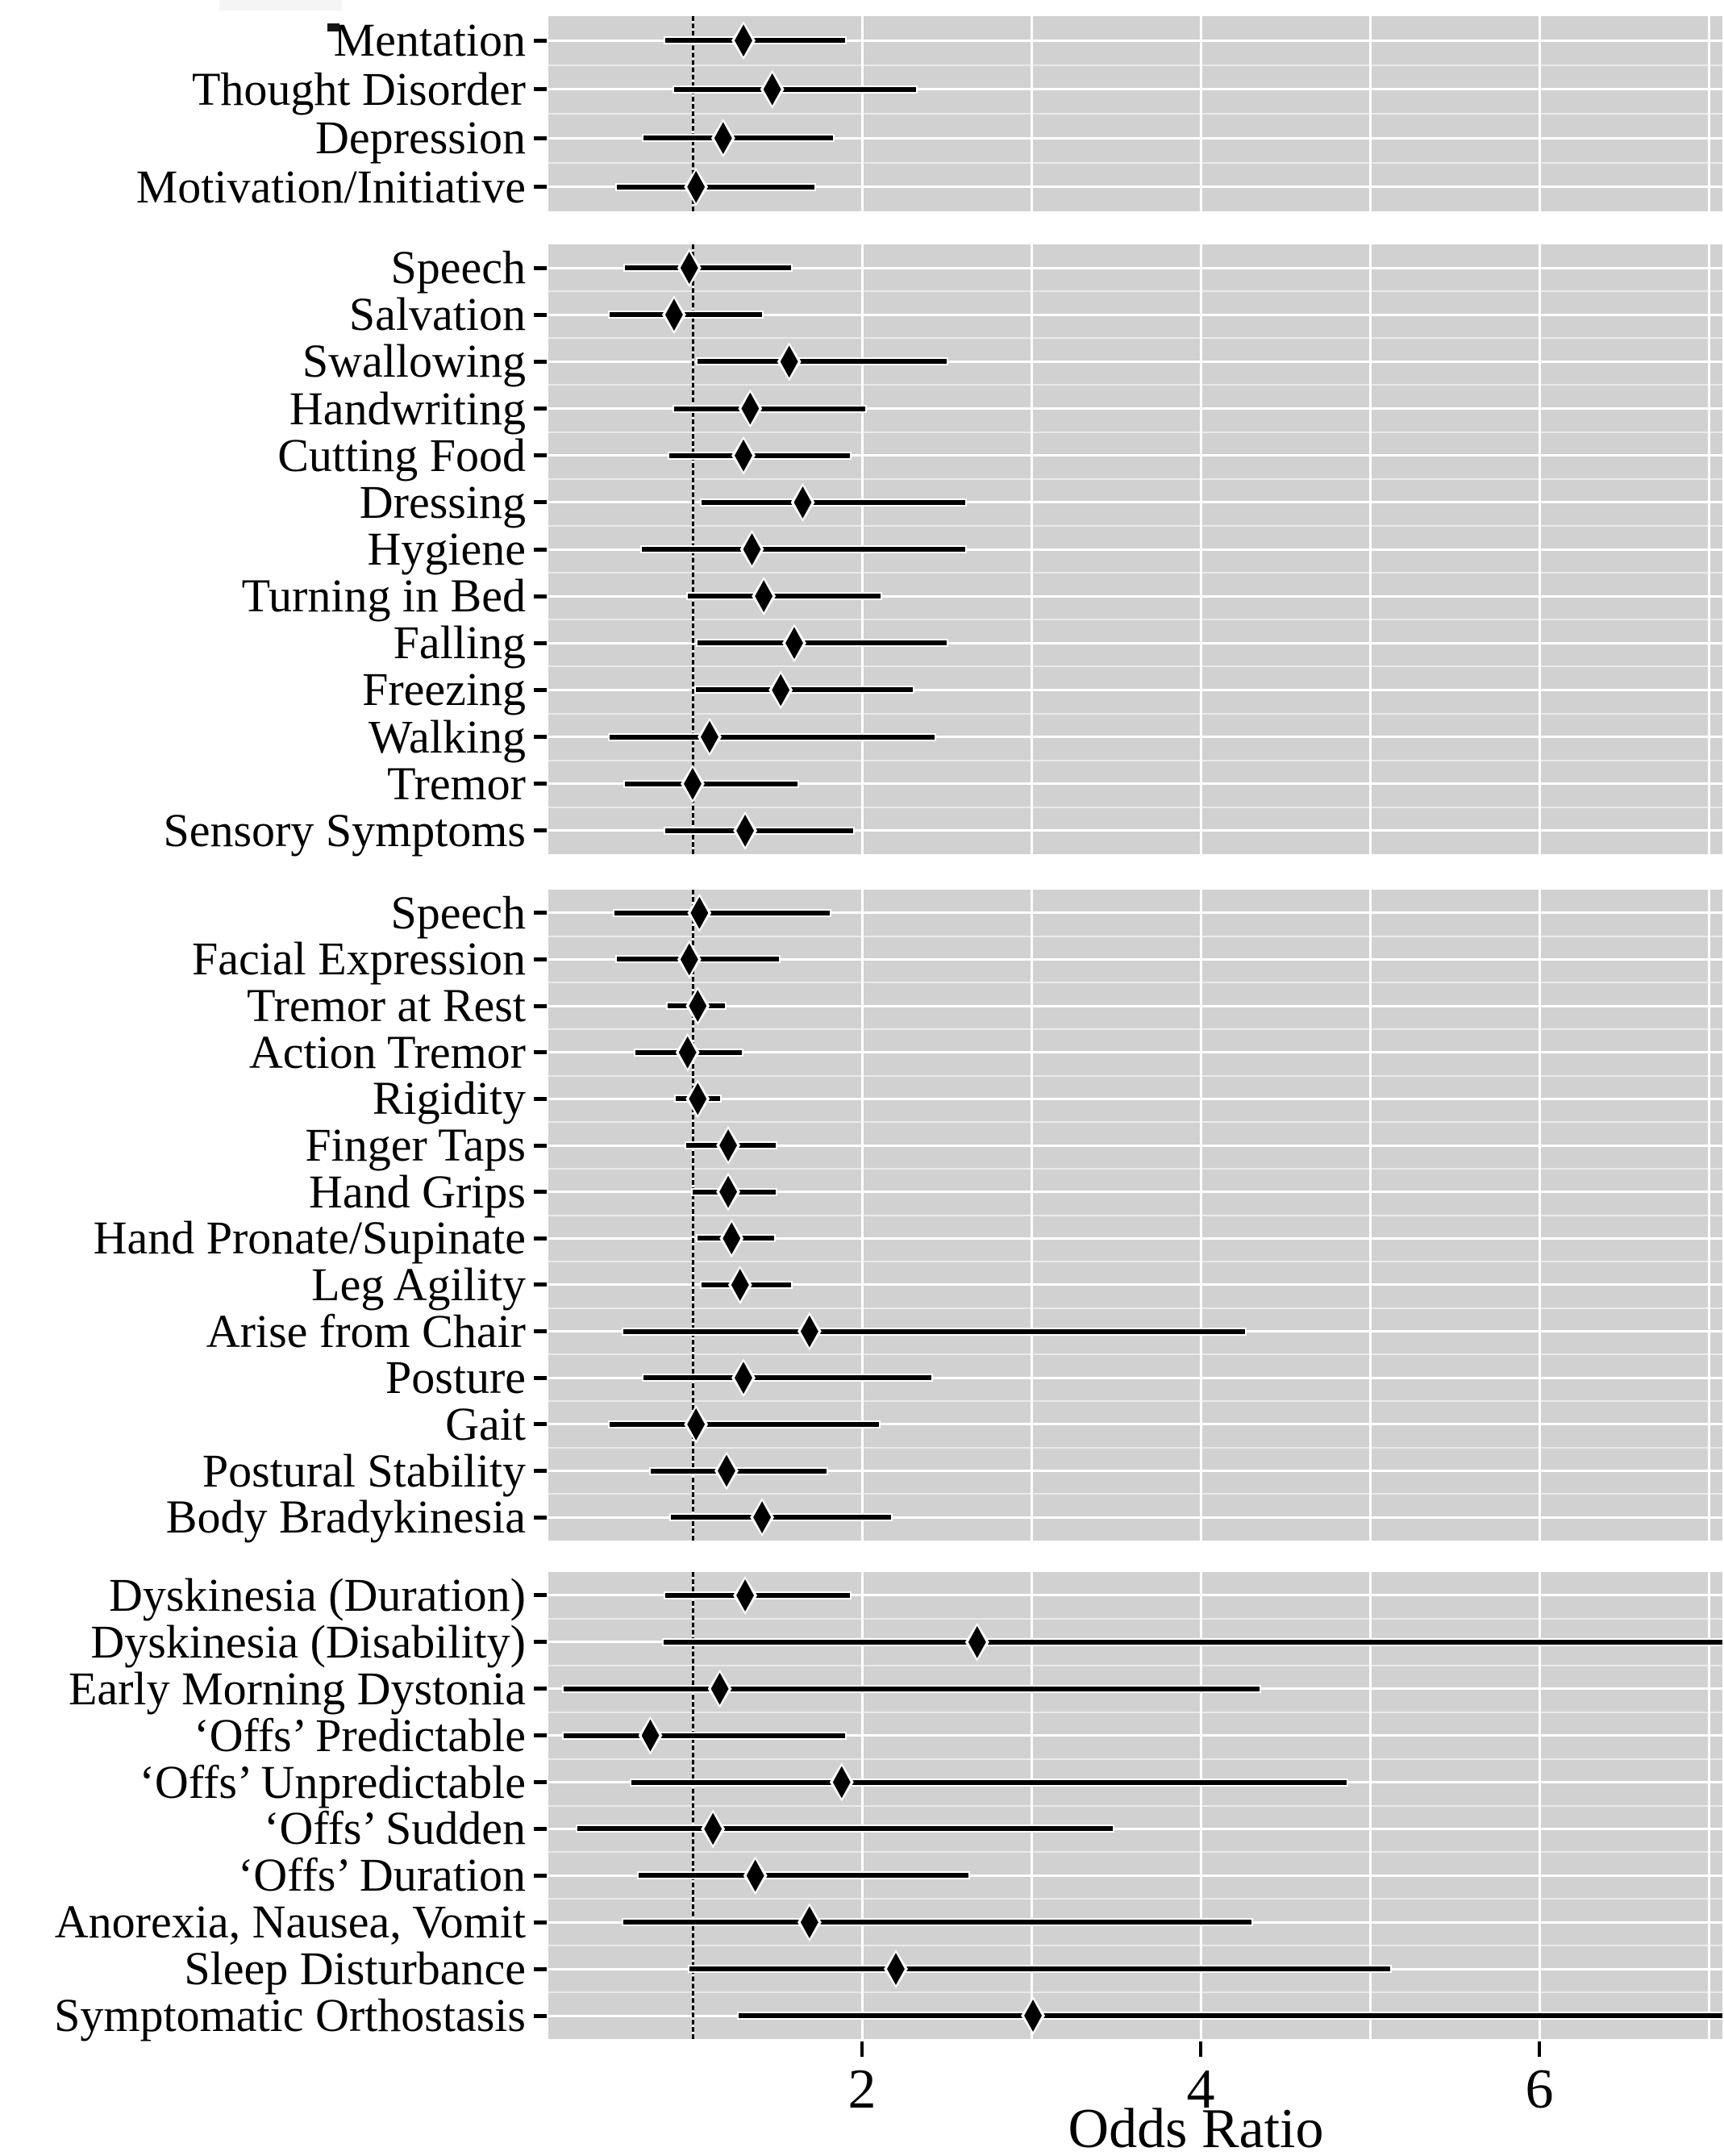 The image size is (1724, 2156). What do you see at coordinates (359, 959) in the screenshot?
I see `row-label: Facial Expression` at bounding box center [359, 959].